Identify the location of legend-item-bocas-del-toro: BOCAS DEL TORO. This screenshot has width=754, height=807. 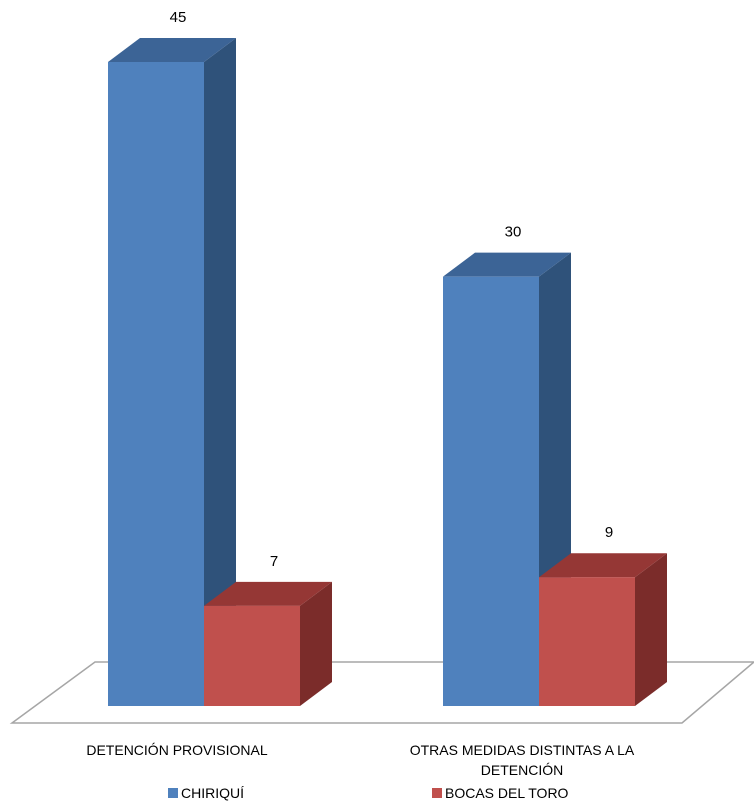
(500, 793).